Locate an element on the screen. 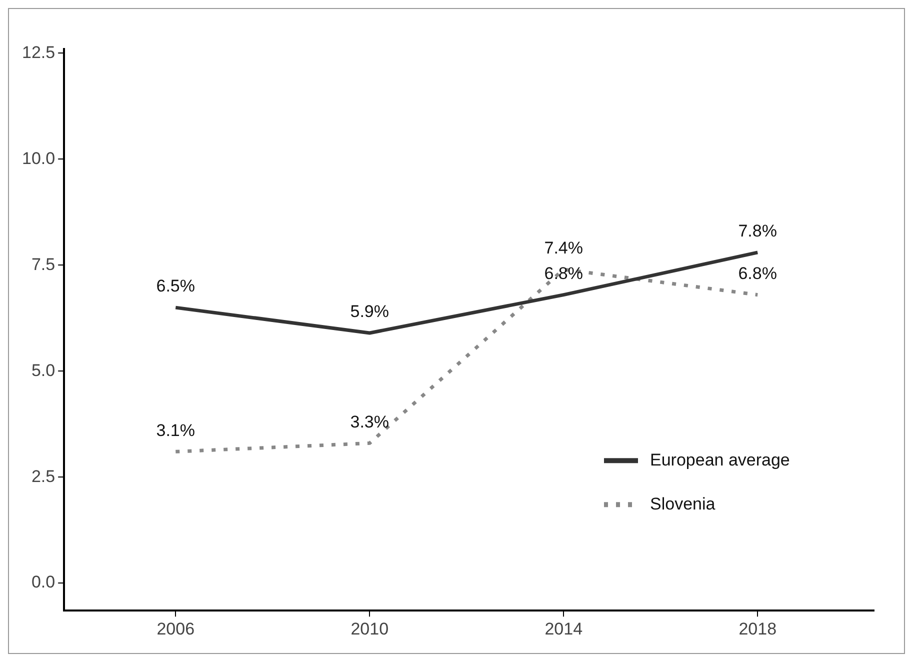 Image resolution: width=913 pixels, height=662 pixels. data-label: 7.4% is located at coordinates (563, 248).